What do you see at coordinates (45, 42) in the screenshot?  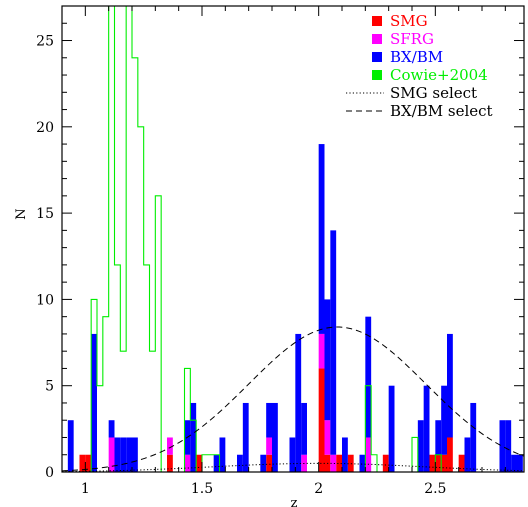 I see `y-tick-label: 25` at bounding box center [45, 42].